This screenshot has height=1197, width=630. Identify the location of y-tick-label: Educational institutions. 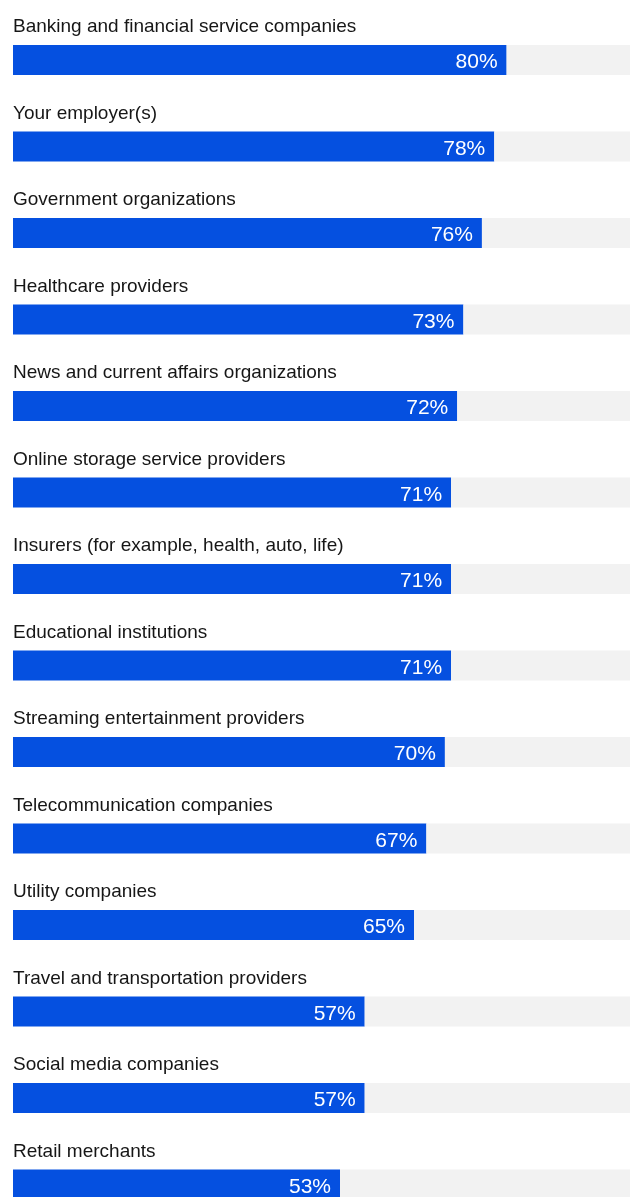
(110, 631).